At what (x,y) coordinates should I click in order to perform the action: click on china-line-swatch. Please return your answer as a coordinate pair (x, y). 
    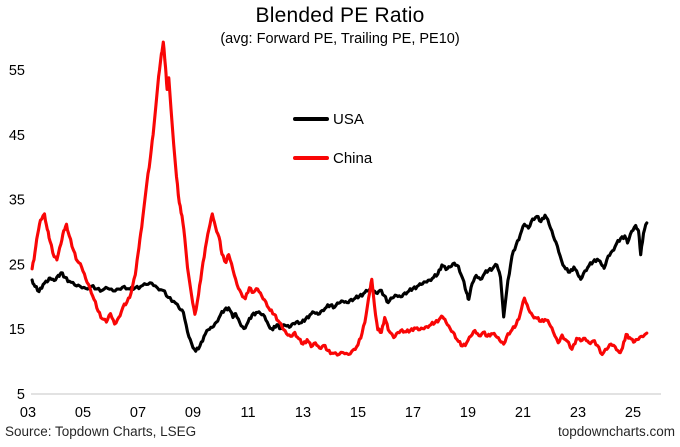
    Looking at the image, I should click on (311, 158).